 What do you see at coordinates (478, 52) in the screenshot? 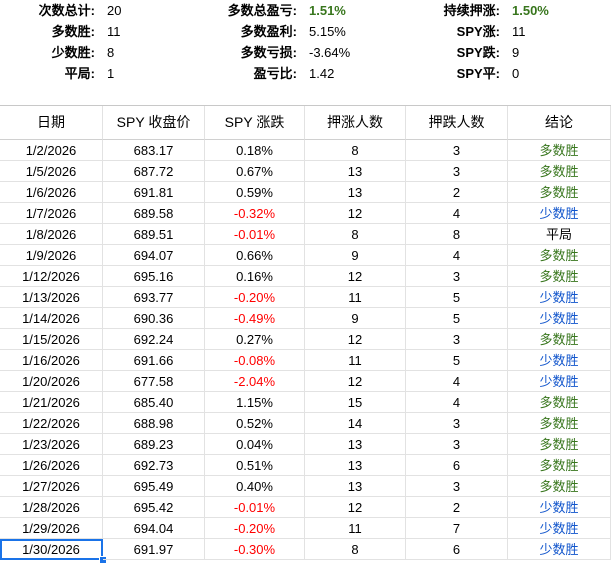
I see `summary-label: SPY跌:` at bounding box center [478, 52].